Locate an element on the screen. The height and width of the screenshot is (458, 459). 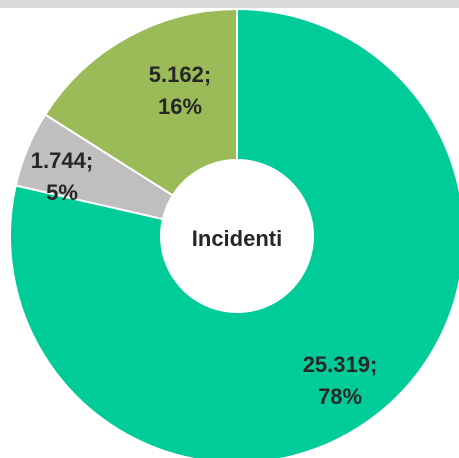
percent-label: 5% is located at coordinates (62, 192).